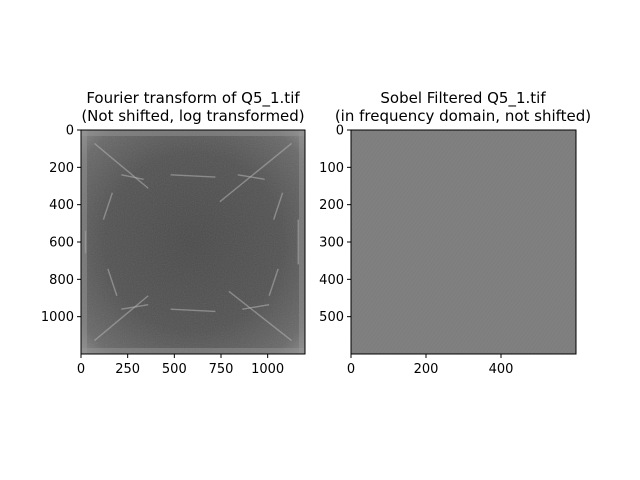  What do you see at coordinates (331, 205) in the screenshot?
I see `sobel-y-tick-label: 200` at bounding box center [331, 205].